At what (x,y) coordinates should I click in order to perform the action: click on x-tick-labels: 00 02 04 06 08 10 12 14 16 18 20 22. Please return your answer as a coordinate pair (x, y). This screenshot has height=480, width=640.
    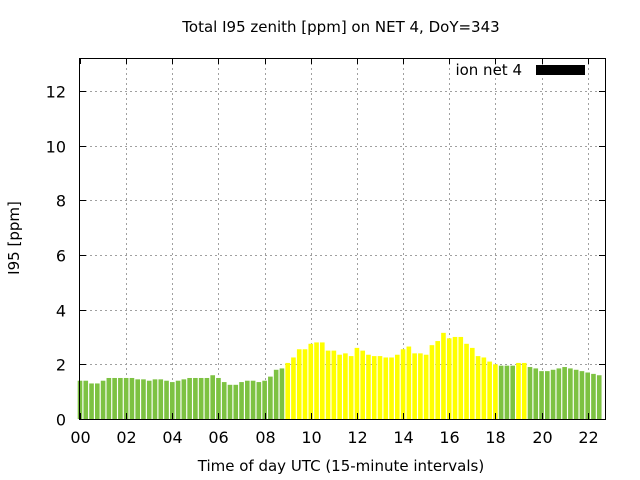
    Looking at the image, I should click on (334, 437).